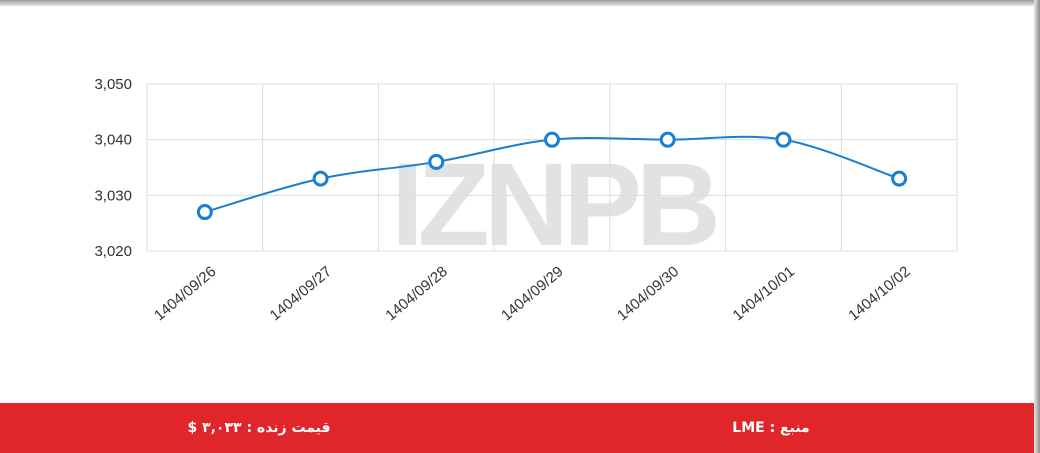 This screenshot has width=1040, height=453. What do you see at coordinates (185, 293) in the screenshot?
I see `x-tick-label: 1404/09/26` at bounding box center [185, 293].